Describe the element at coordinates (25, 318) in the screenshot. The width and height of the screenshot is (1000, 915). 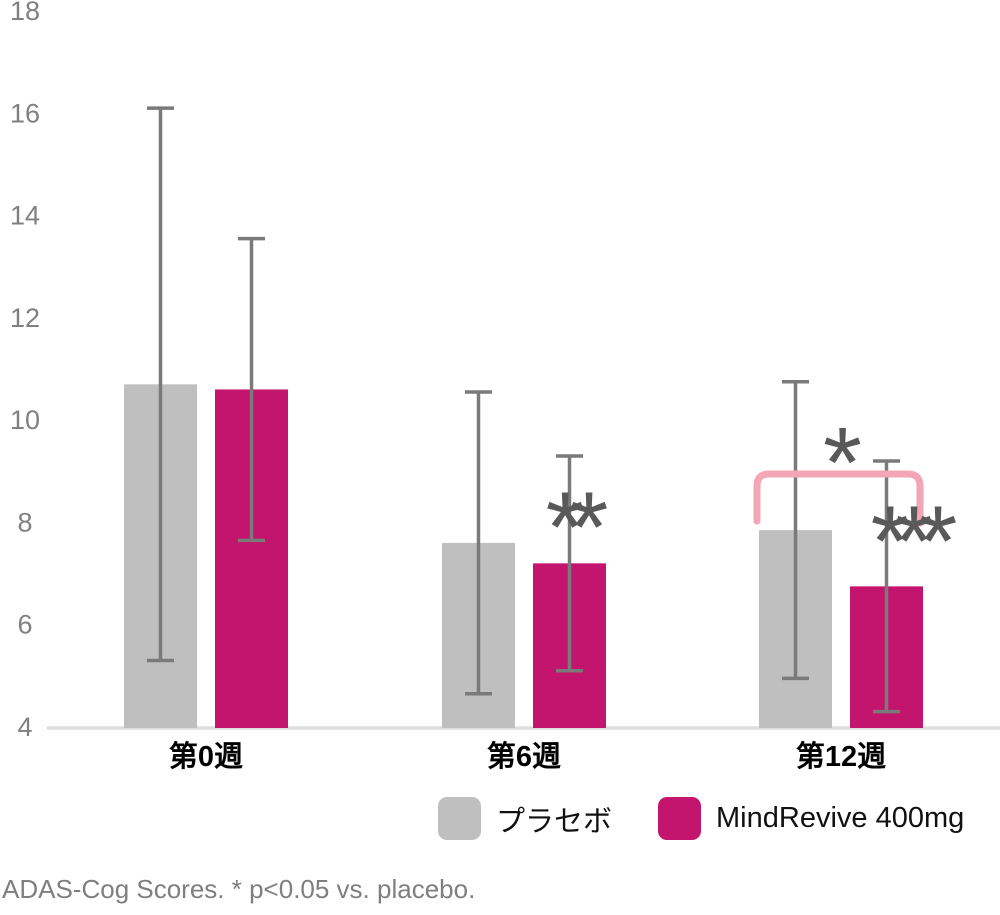
I see `y-axis-tick-label-12: 12` at that location.